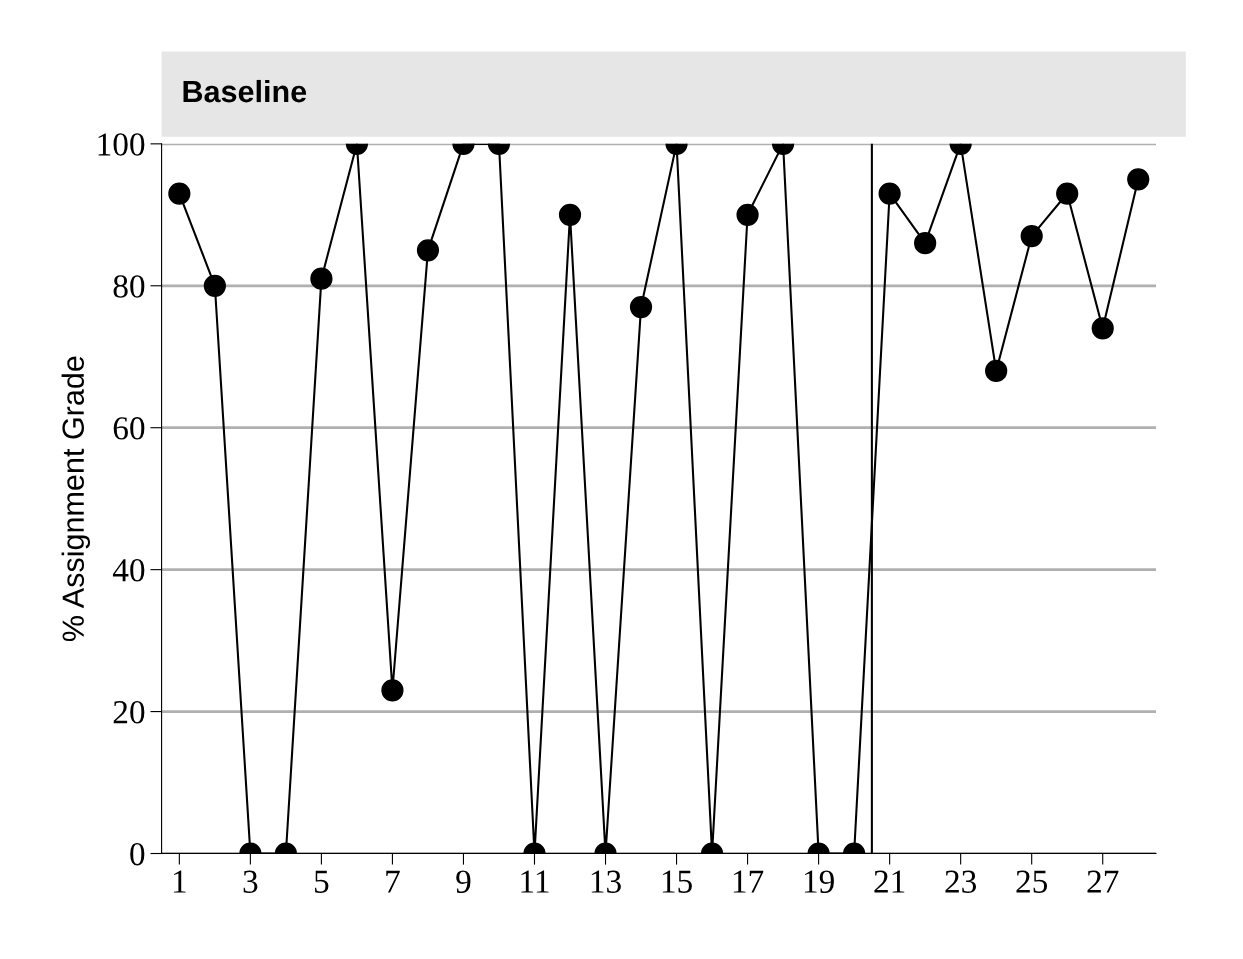 The width and height of the screenshot is (1243, 959). I want to click on y-tick-label: 80, so click(129, 286).